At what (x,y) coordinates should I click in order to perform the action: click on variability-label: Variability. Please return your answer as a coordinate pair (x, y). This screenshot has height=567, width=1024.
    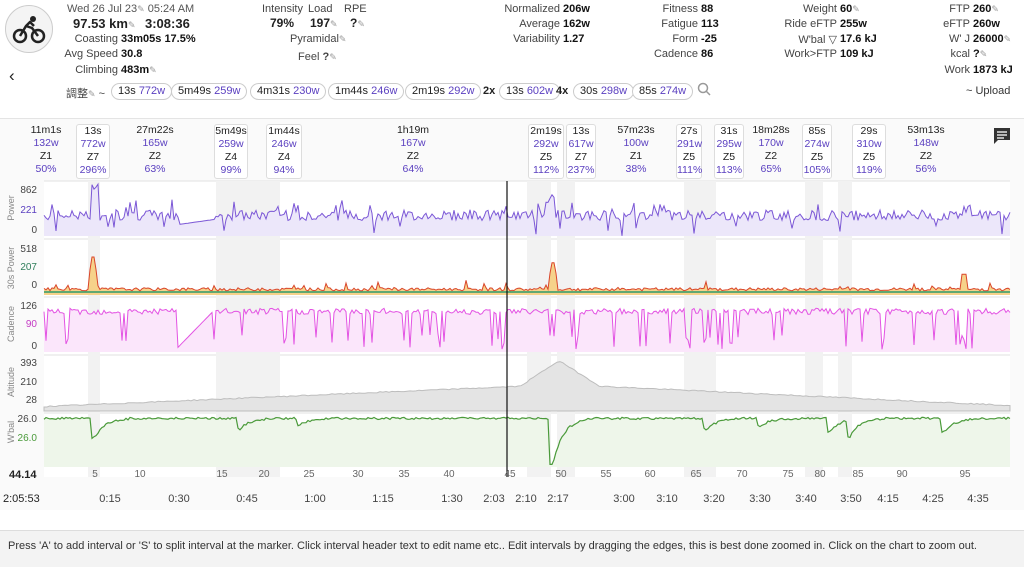
    Looking at the image, I should click on (536, 39).